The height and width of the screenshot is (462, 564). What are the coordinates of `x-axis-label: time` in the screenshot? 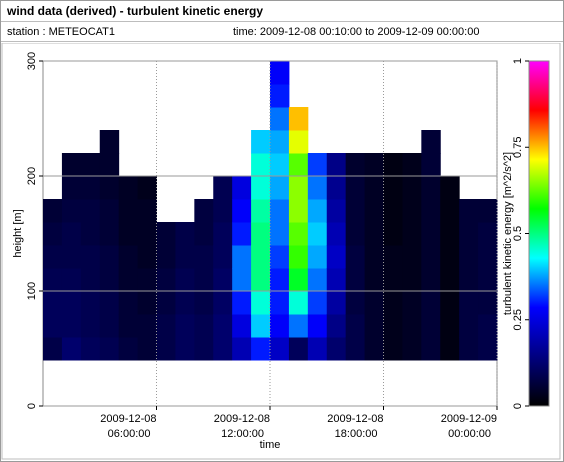 It's located at (270, 445).